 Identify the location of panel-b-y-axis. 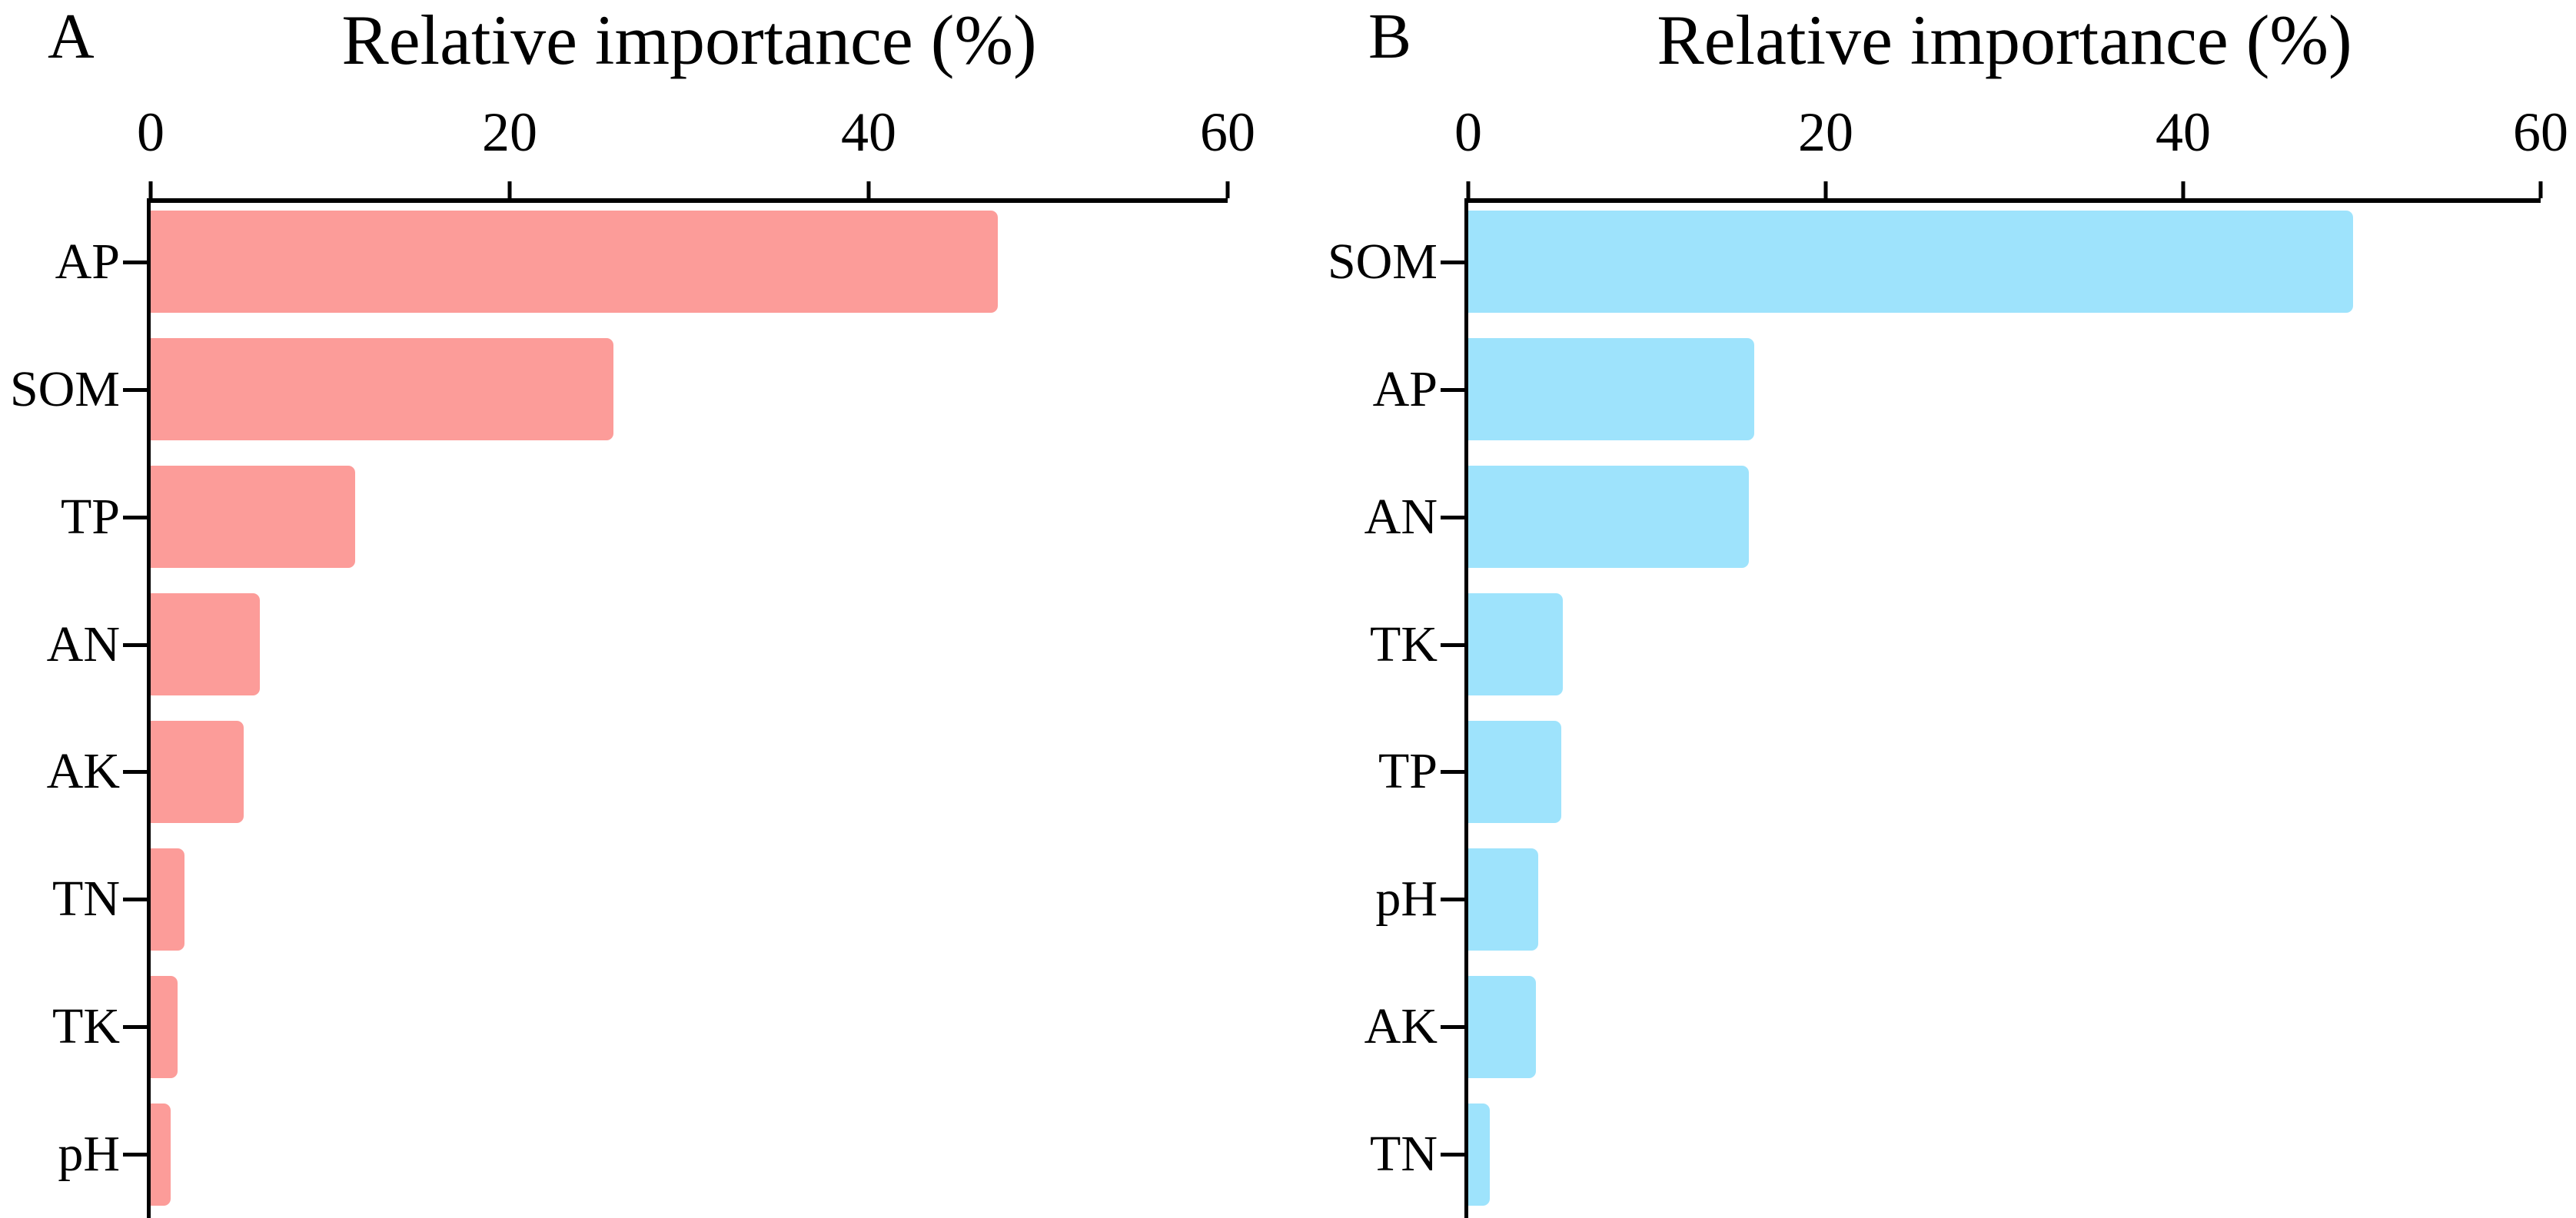
(1466, 708).